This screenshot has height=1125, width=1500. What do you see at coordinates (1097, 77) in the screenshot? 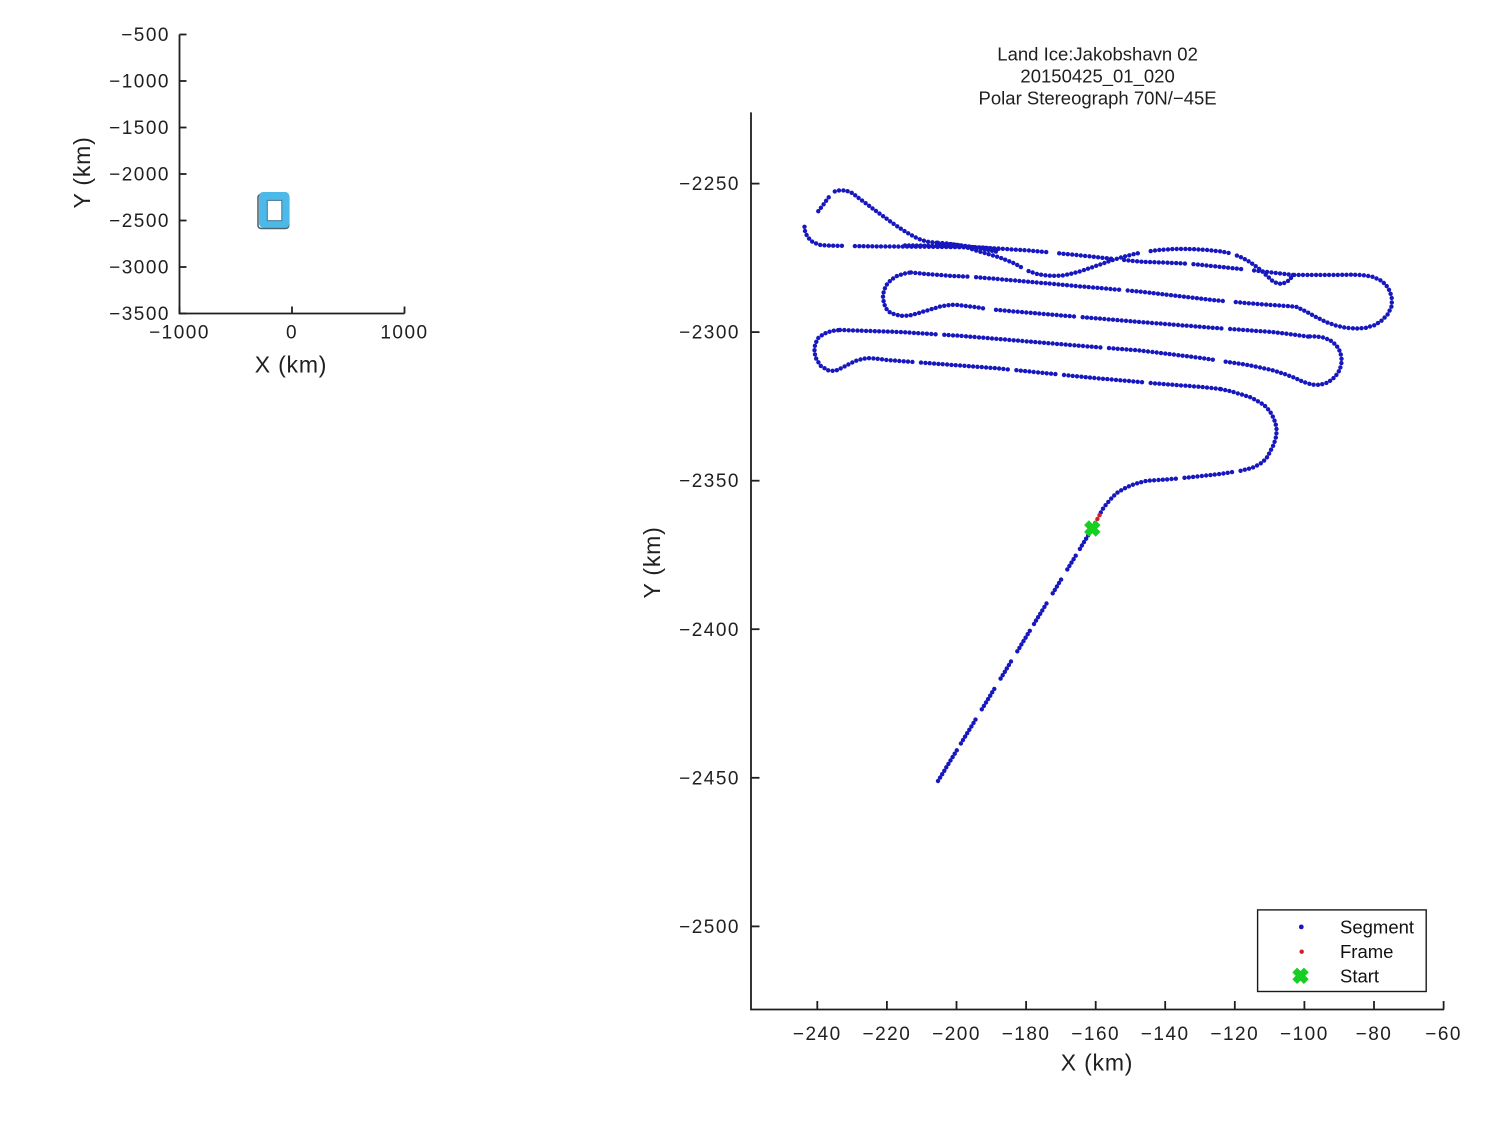
I see `svg-text: 20150425_01_020` at bounding box center [1097, 77].